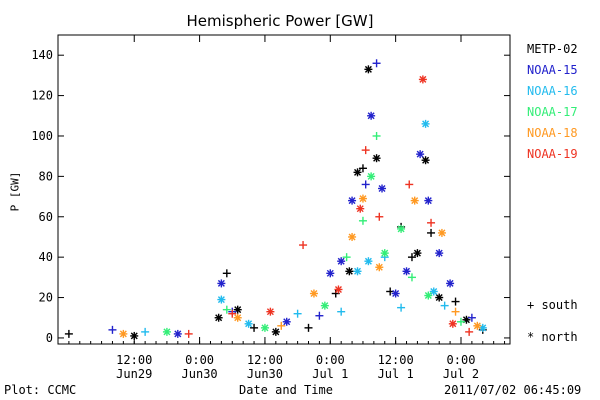 The image size is (600, 400). Describe the element at coordinates (552, 154) in the screenshot. I see `legend-item-noaa-19: NOAA-19` at that location.